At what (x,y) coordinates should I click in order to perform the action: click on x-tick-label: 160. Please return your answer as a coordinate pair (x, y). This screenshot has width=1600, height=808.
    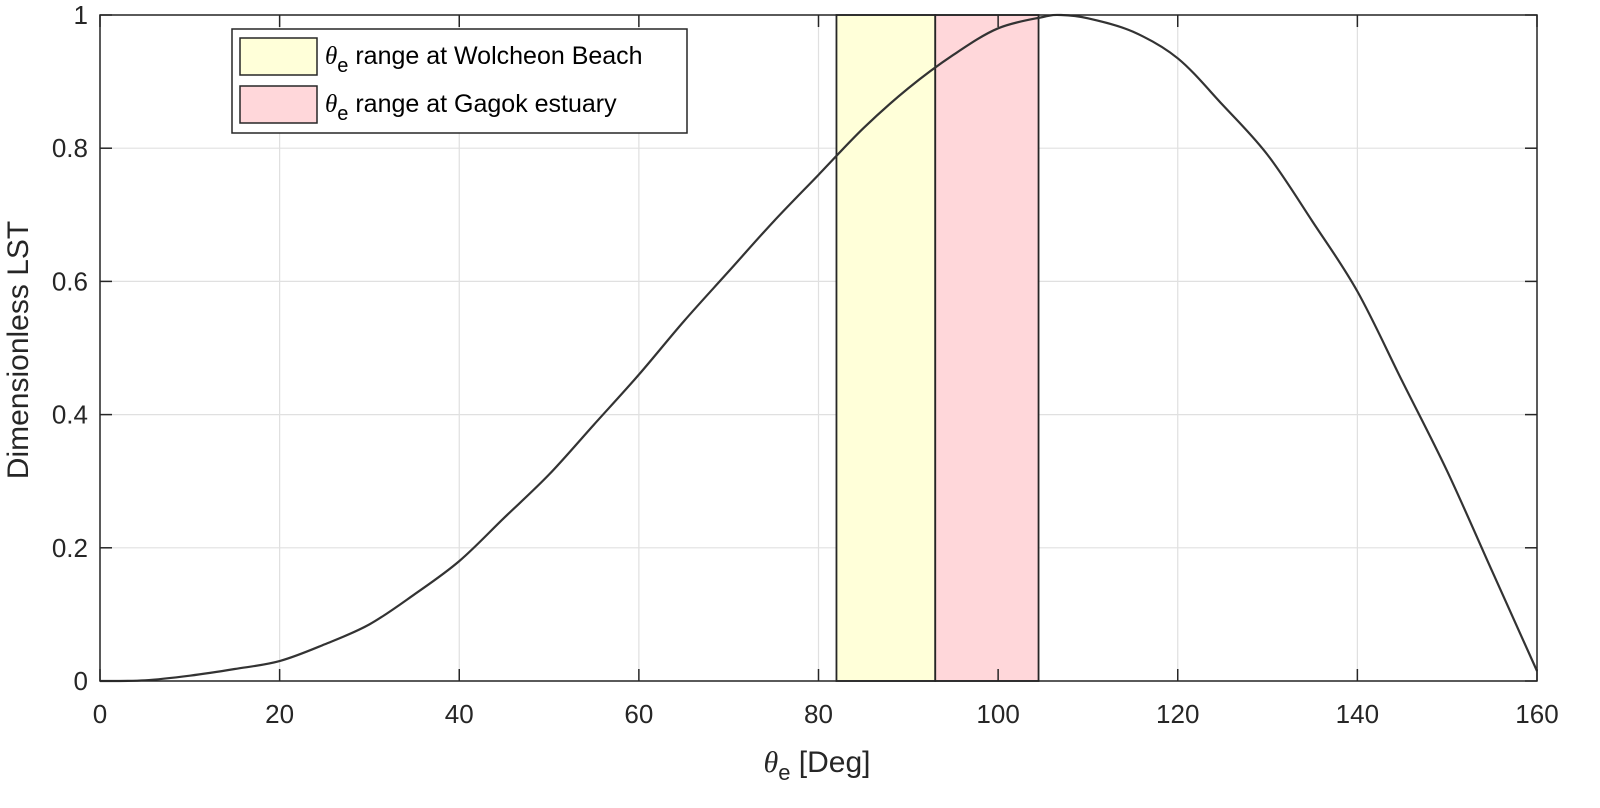
    Looking at the image, I should click on (1536, 714).